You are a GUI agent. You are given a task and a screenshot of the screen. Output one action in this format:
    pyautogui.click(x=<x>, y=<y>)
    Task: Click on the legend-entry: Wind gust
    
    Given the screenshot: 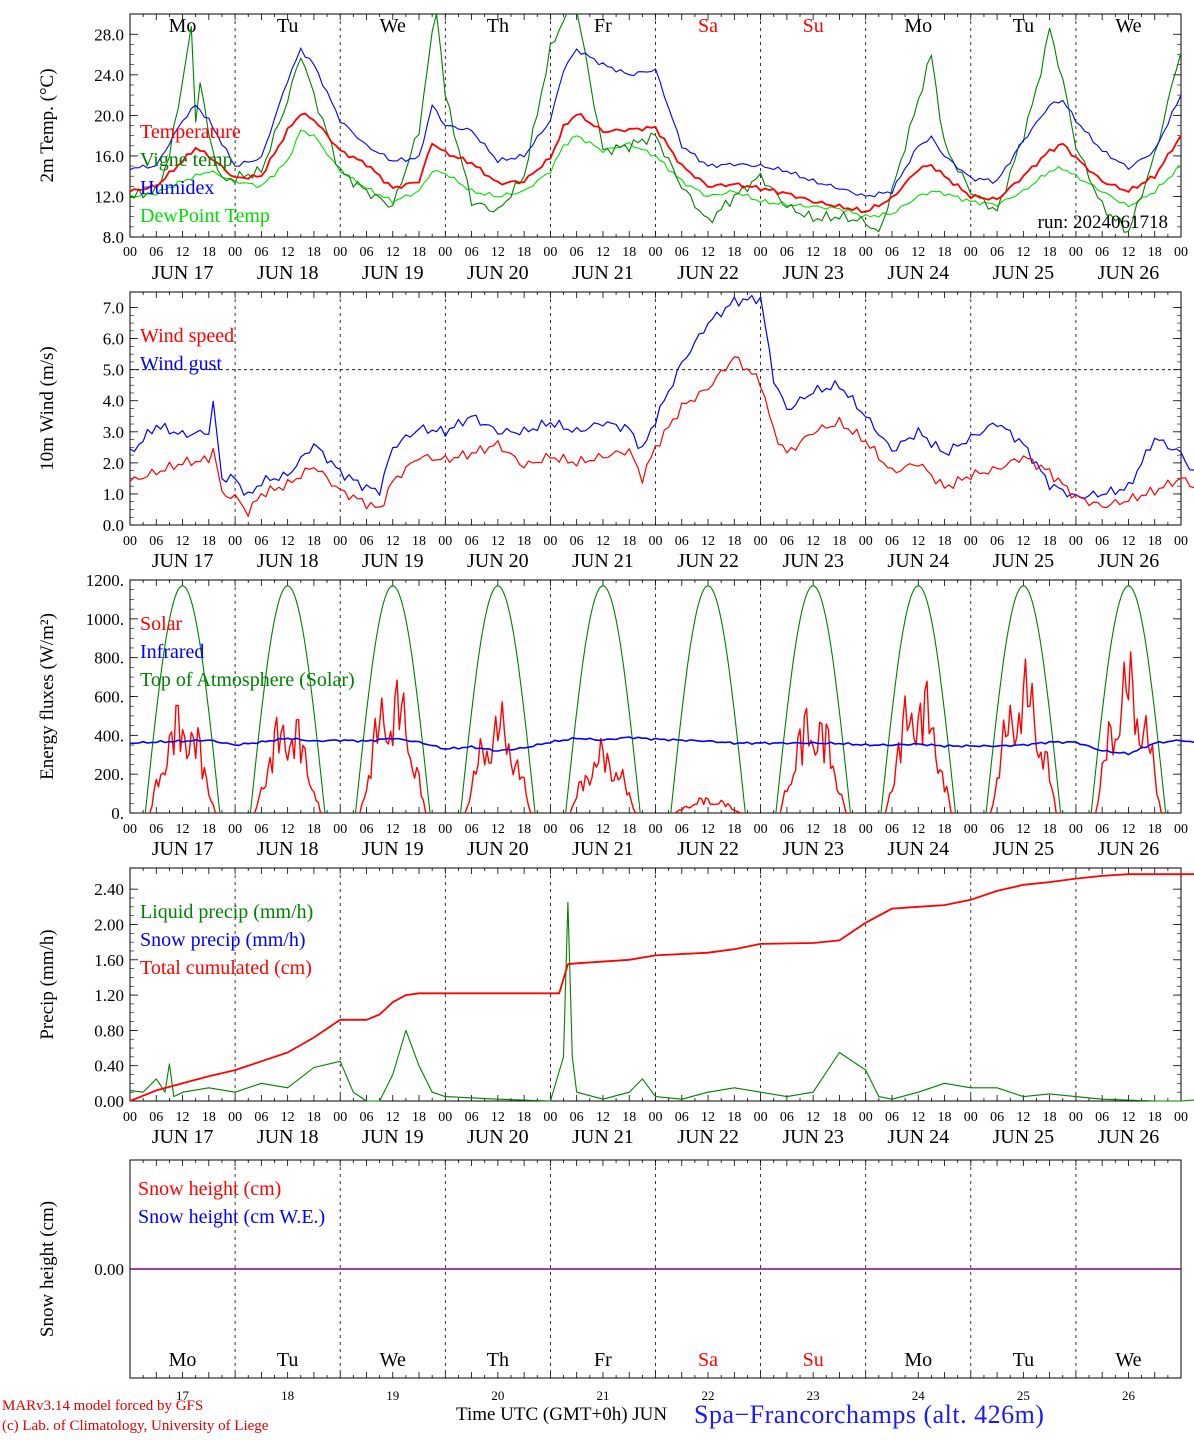 What is the action you would take?
    pyautogui.click(x=181, y=364)
    